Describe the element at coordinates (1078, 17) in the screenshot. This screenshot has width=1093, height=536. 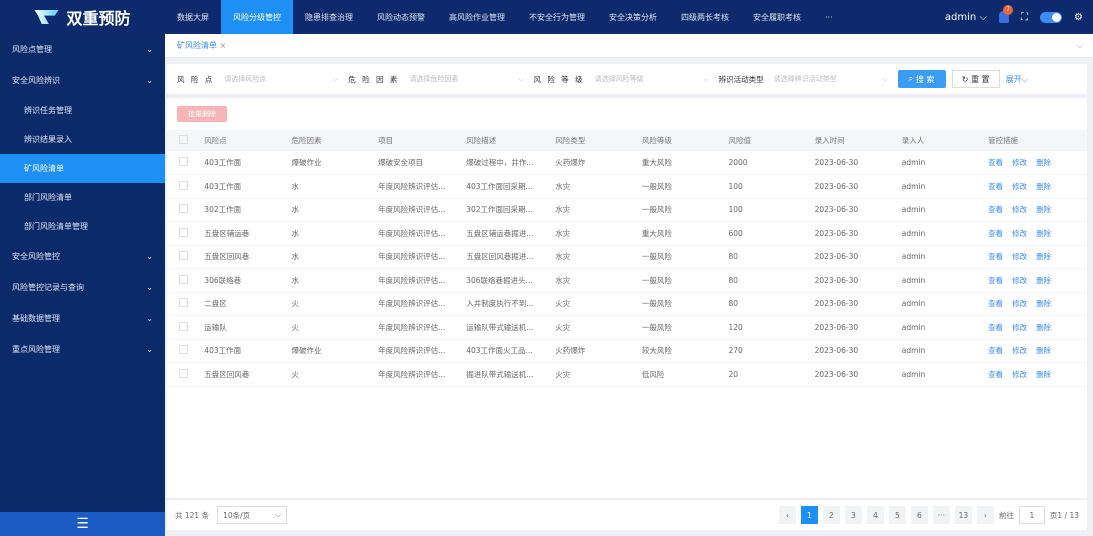
I see `gear-icon: ⚙` at that location.